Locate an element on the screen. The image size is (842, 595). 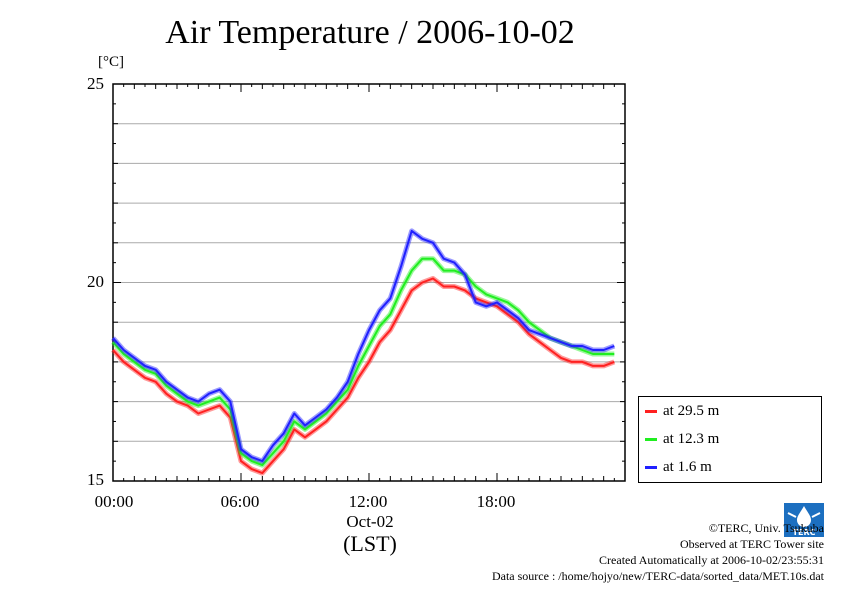
credits-copyright: ©TERC, Univ. Tsukuba is located at coordinates (766, 528).